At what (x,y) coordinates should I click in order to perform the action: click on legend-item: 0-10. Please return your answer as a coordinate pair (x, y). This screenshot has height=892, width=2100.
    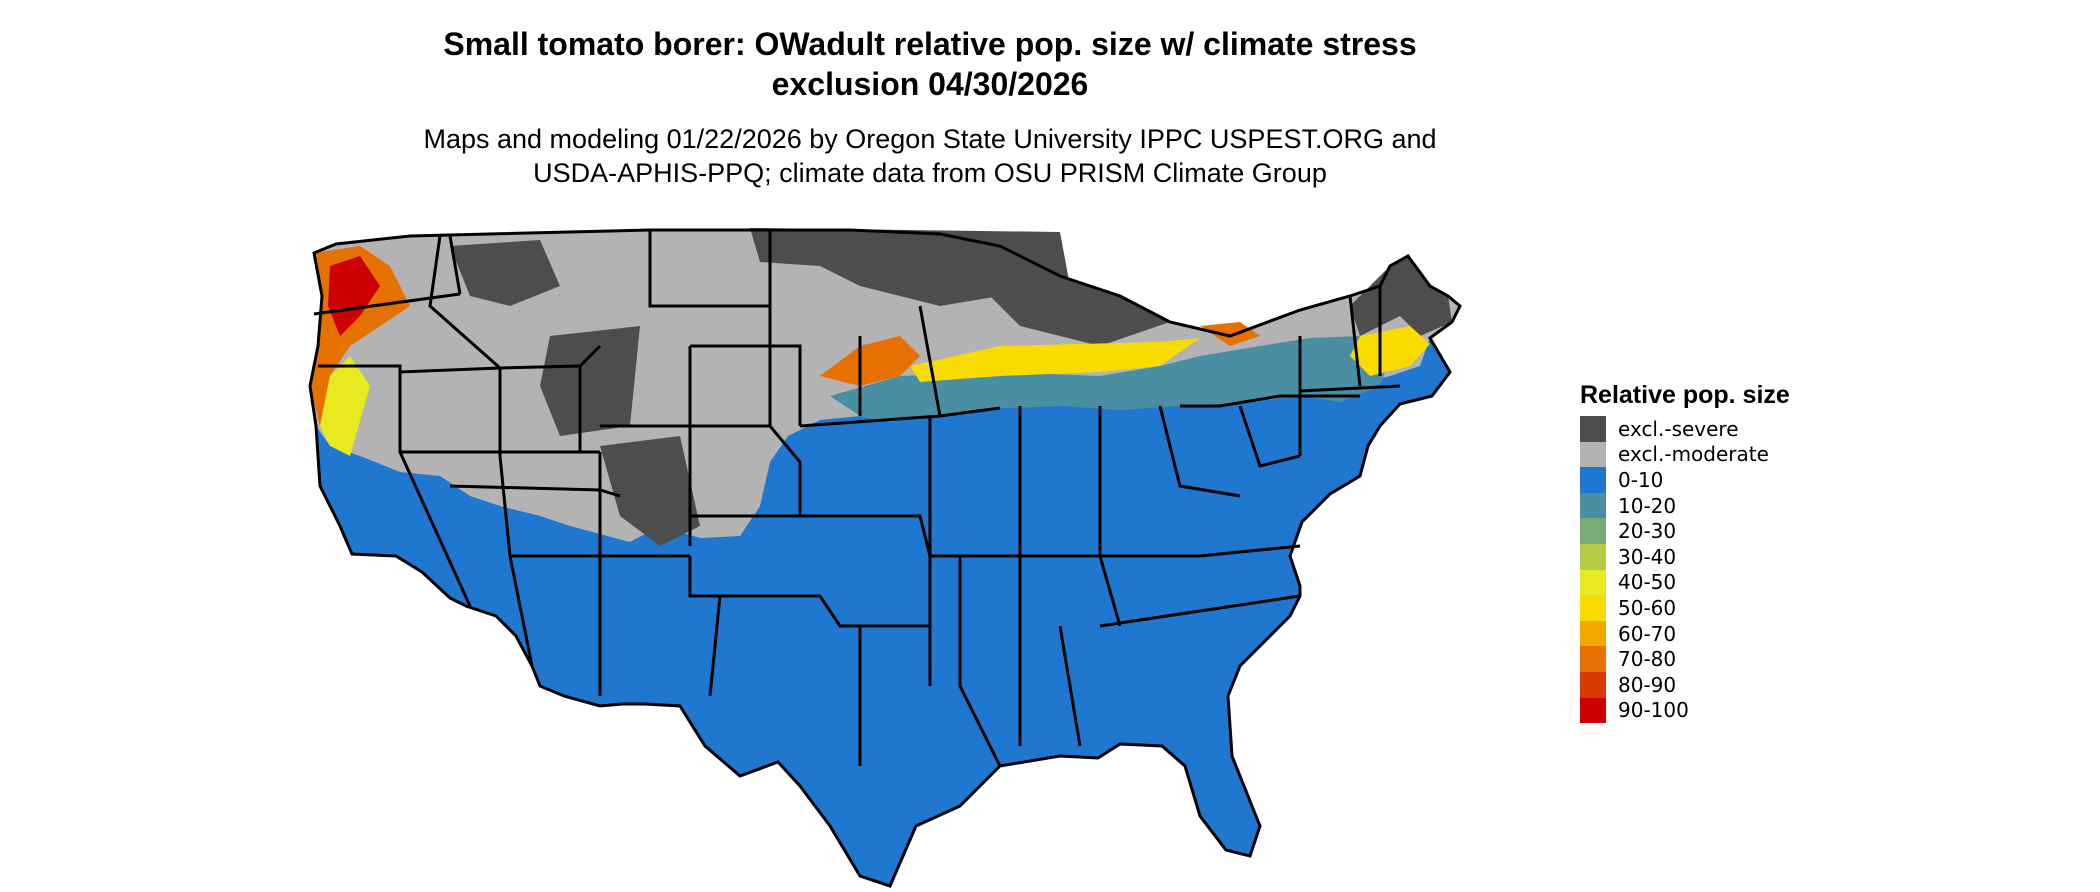
    Looking at the image, I should click on (1685, 480).